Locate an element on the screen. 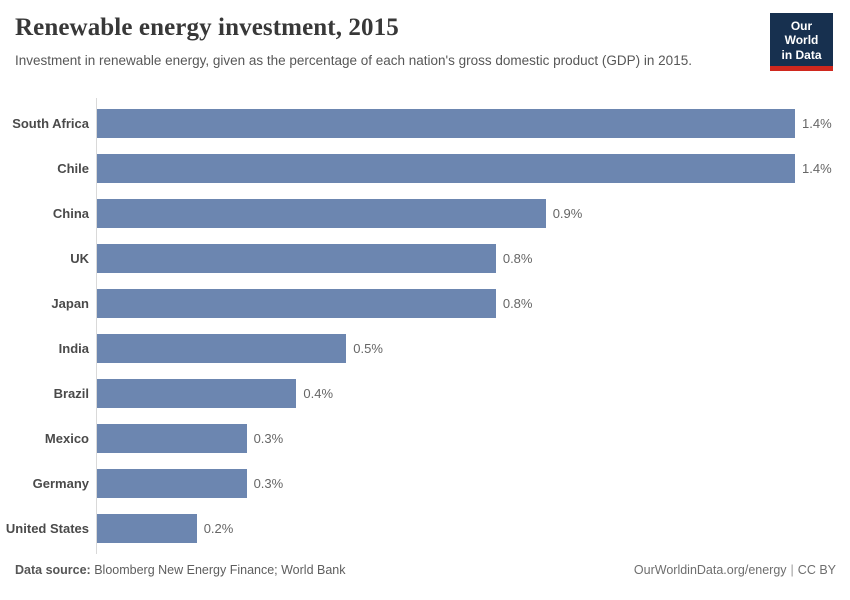  category-label: China is located at coordinates (70, 213).